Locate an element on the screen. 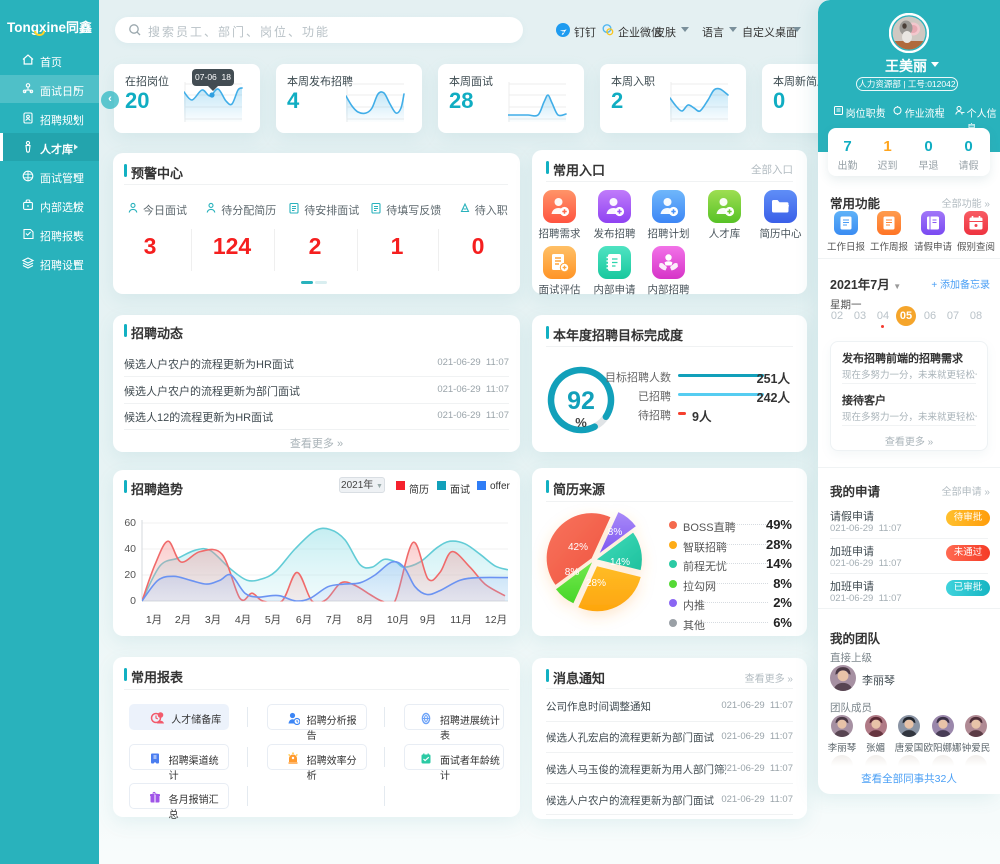 This screenshot has width=1000, height=864. svg-text: 28% is located at coordinates (596, 583).